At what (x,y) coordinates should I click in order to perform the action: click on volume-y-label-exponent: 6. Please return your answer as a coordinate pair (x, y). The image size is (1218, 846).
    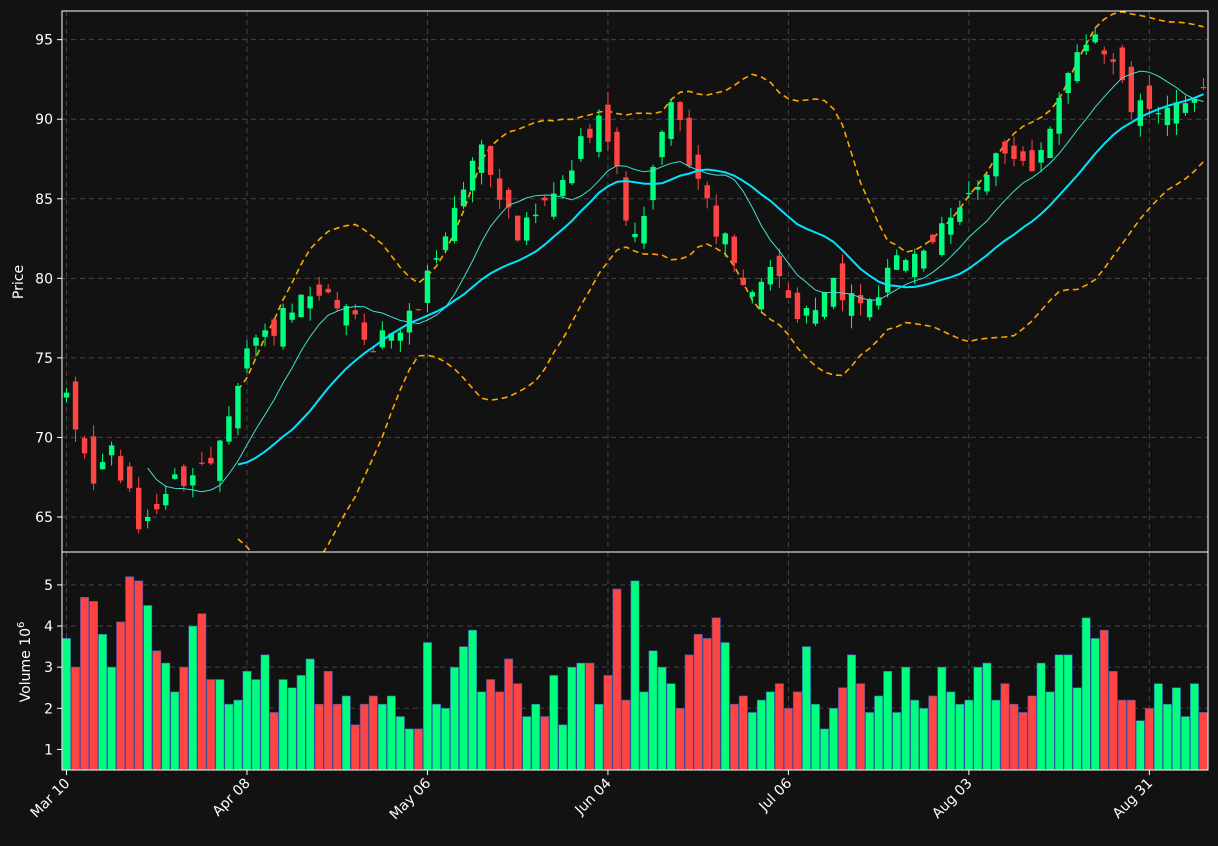
    Looking at the image, I should click on (21, 625).